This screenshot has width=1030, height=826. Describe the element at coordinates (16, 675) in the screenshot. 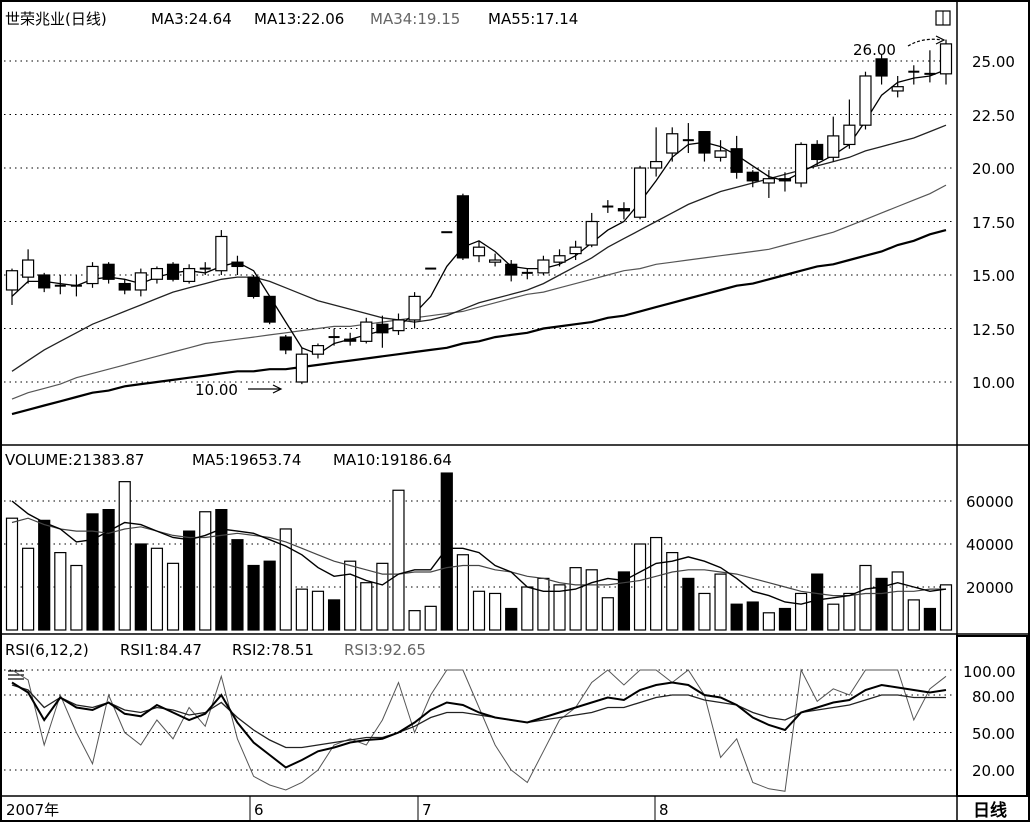

I see `rsi-menu-icon` at that location.